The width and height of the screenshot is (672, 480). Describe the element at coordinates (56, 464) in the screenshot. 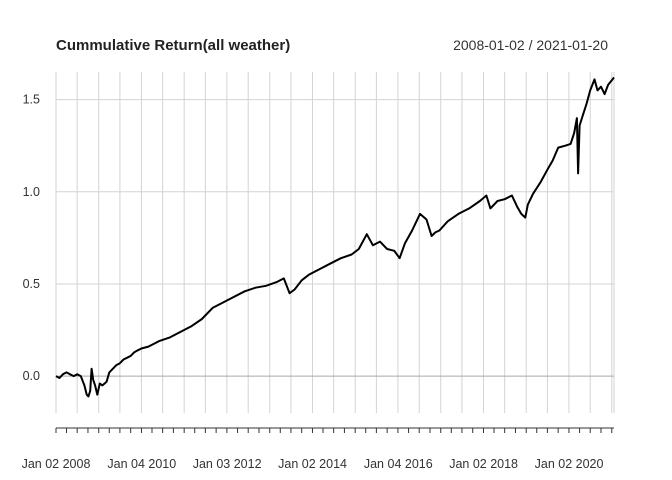

I see `x-tick-label: Jan 02 2008` at that location.